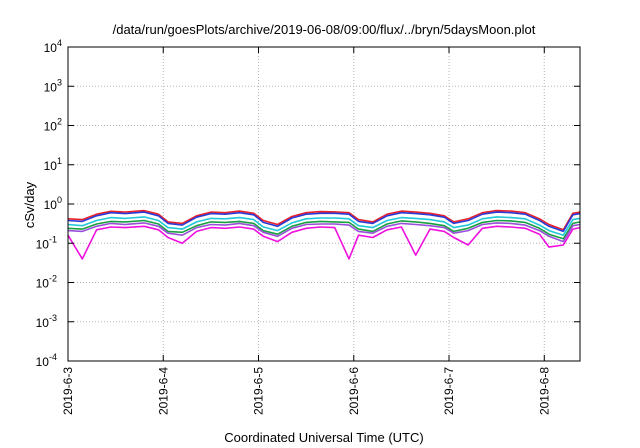 The image size is (640, 448). What do you see at coordinates (163, 391) in the screenshot?
I see `x-tick-label: 2019-6-4` at bounding box center [163, 391].